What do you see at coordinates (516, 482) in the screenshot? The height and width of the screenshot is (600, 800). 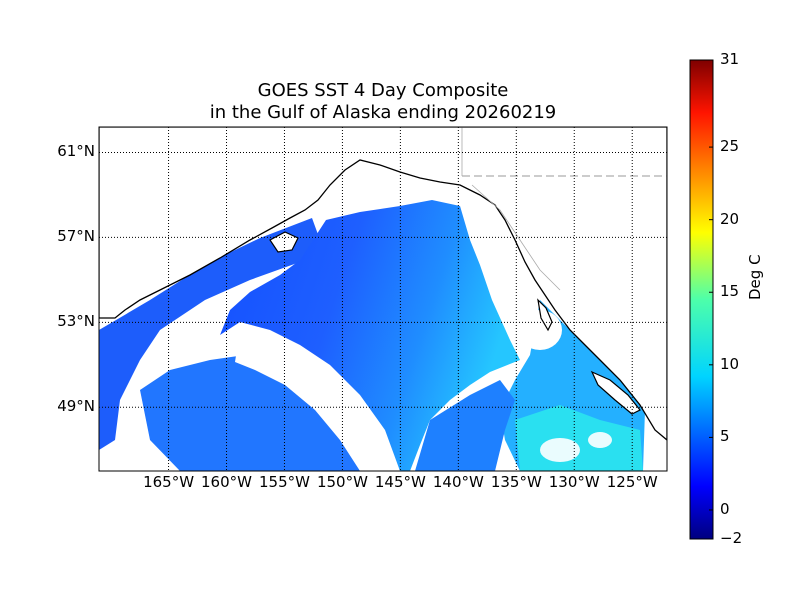 I see `longitude-label: 135°W` at bounding box center [516, 482].